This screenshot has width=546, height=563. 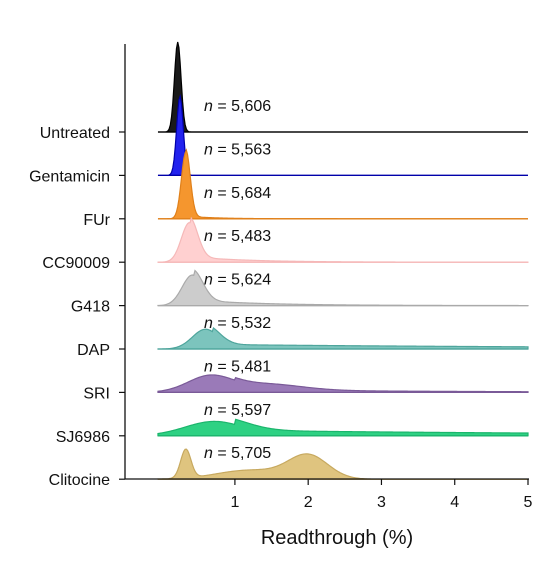 I want to click on ridge-gentamicin: n = 5,563, so click(x=342, y=135).